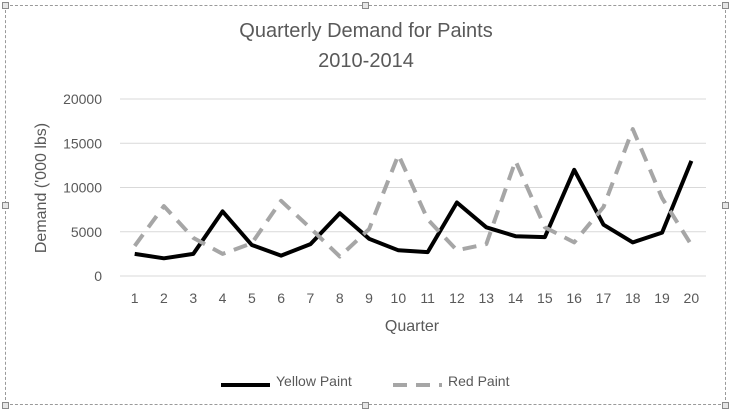 This screenshot has height=411, width=732. Describe the element at coordinates (86, 232) in the screenshot. I see `y-tick-label: 5000` at that location.